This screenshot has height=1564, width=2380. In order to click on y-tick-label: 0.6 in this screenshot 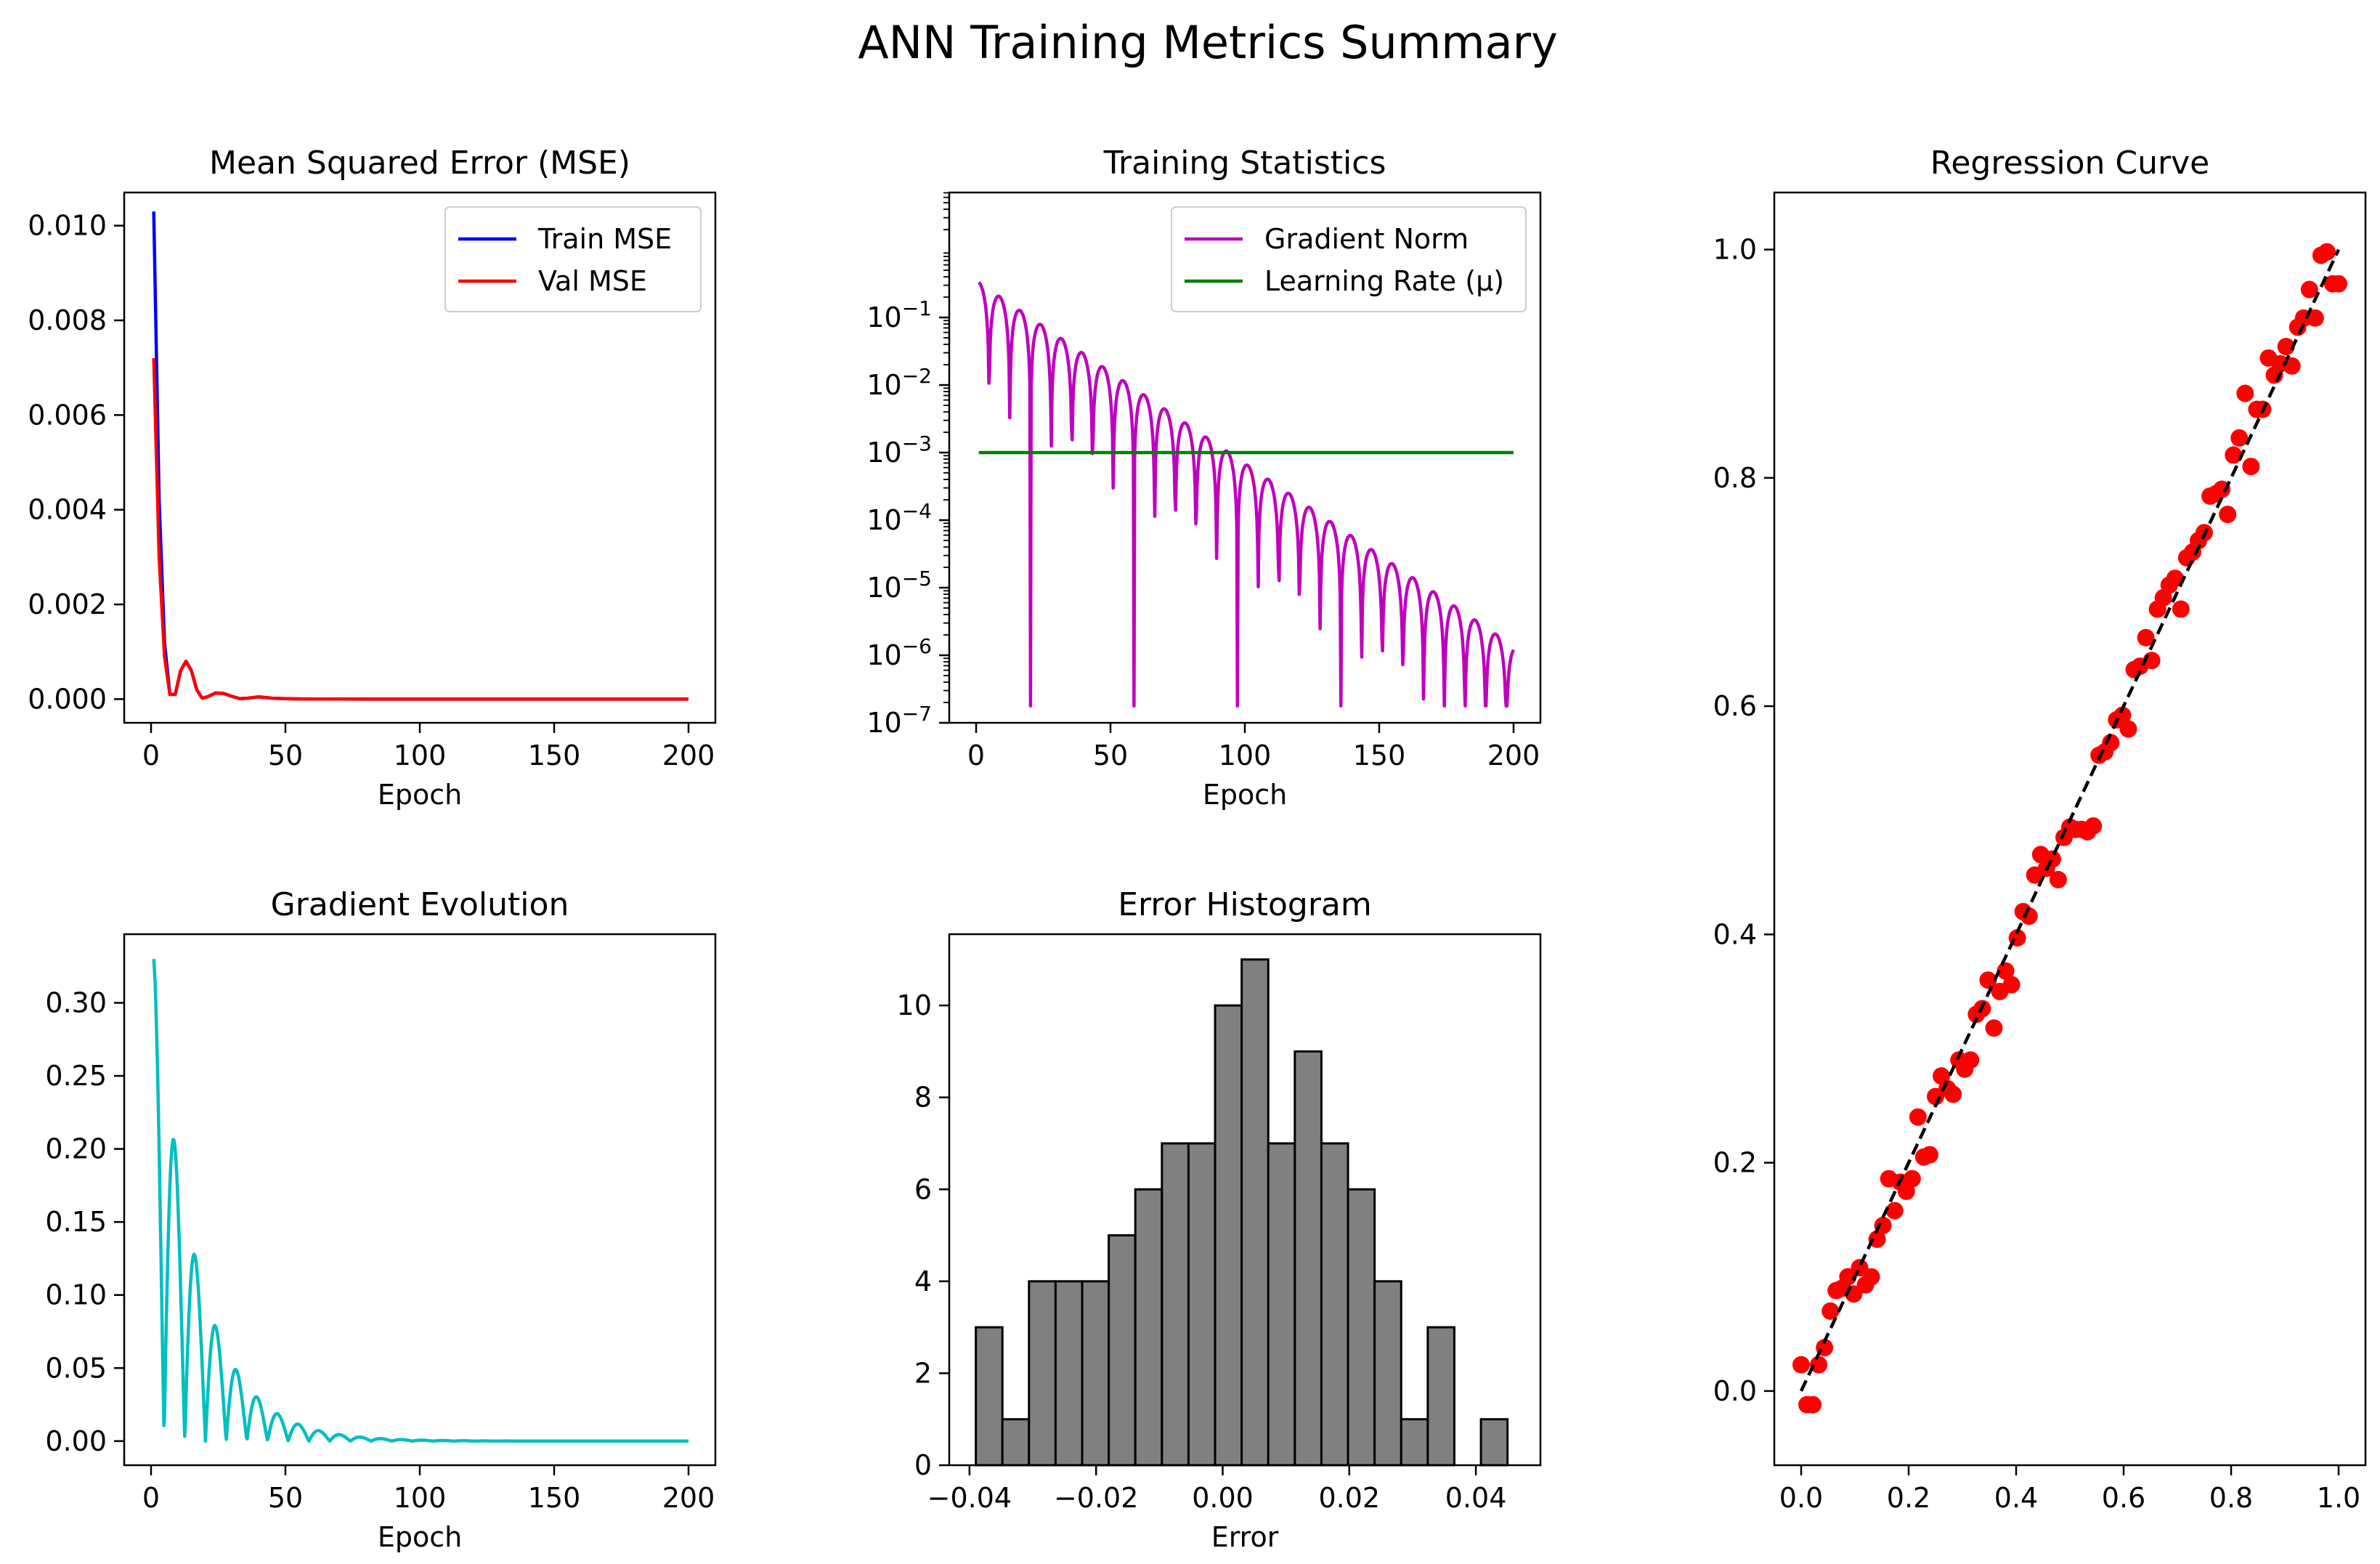, I will do `click(1735, 706)`.